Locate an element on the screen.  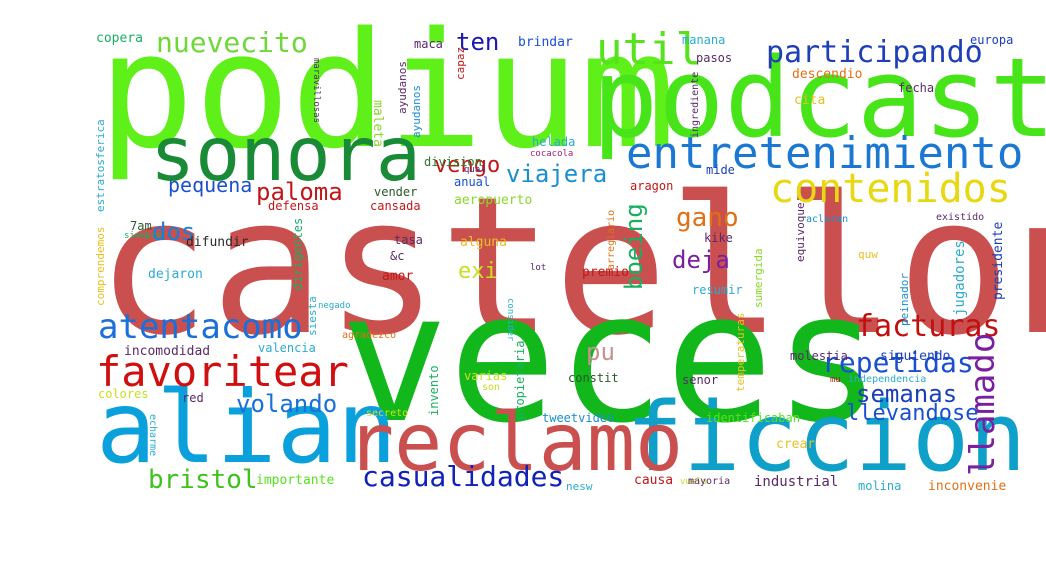
word: europa is located at coordinates (991, 40).